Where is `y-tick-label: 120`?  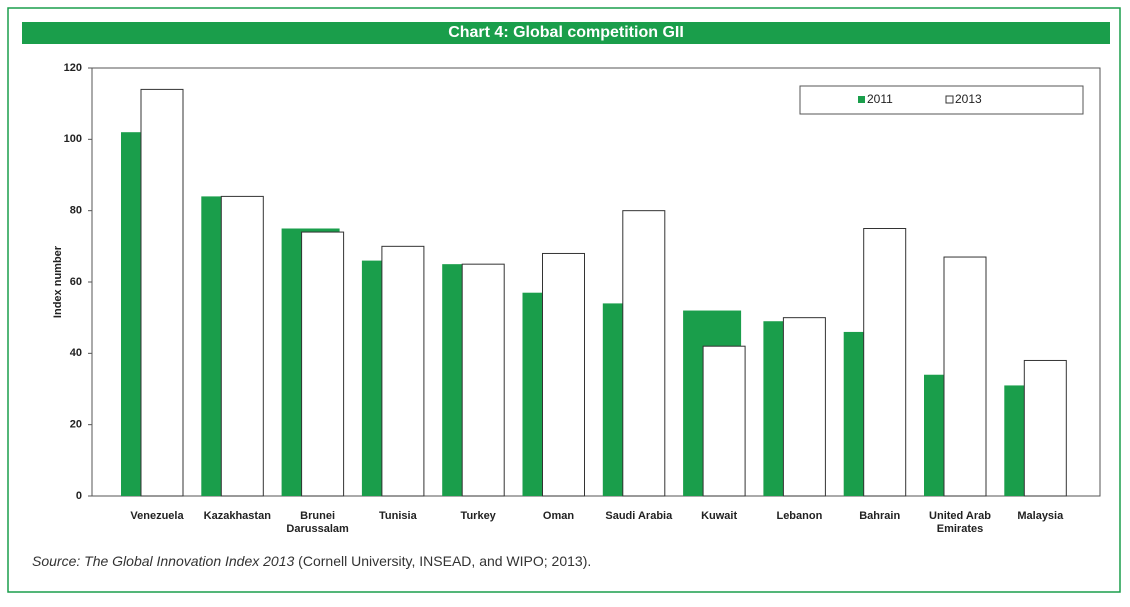 y-tick-label: 120 is located at coordinates (73, 68).